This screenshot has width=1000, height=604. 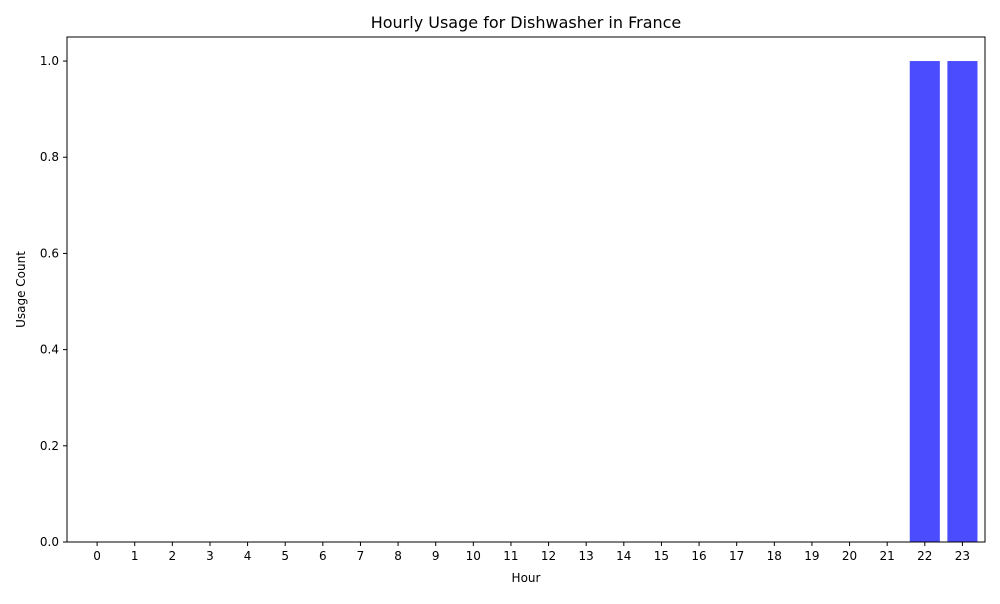 What do you see at coordinates (53, 301) in the screenshot?
I see `y-axis-ticks: 0.0 0.2 0.4 0.6 0.8 1.0` at bounding box center [53, 301].